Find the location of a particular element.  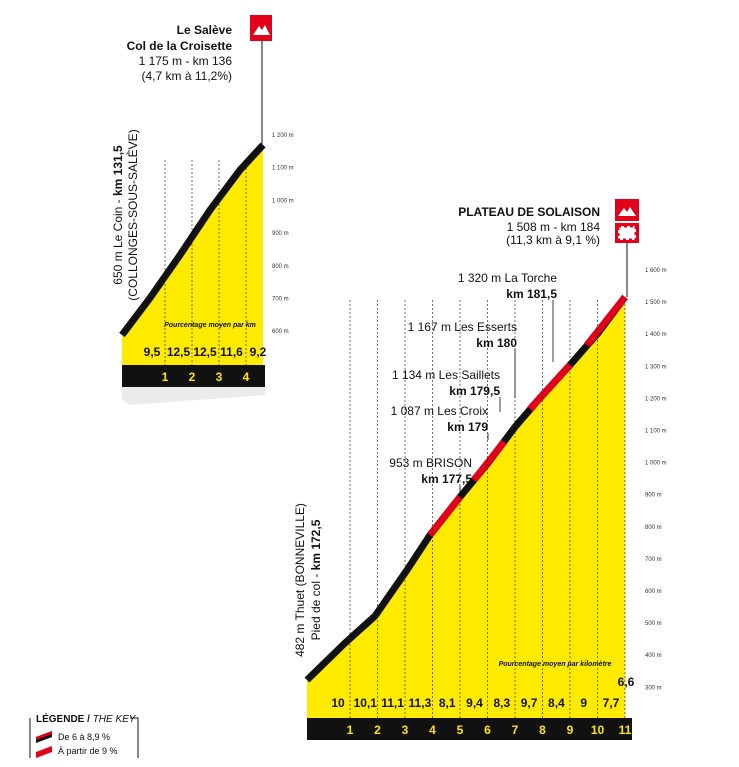

gradient: 9,5 is located at coordinates (152, 352).